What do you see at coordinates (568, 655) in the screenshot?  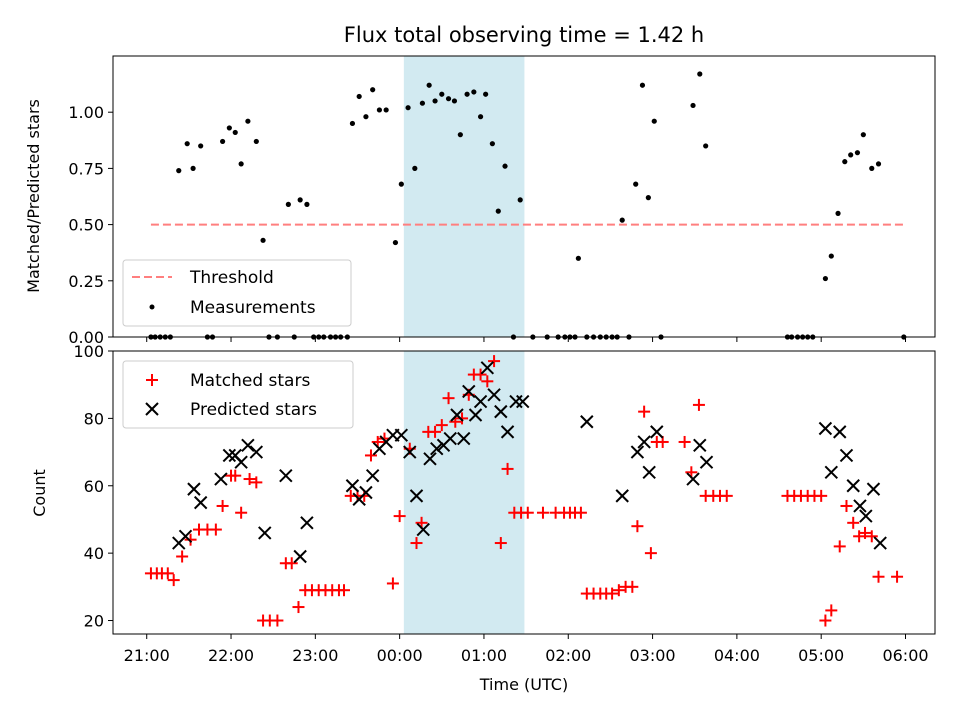 I see `x-tick-label: 02:00` at bounding box center [568, 655].